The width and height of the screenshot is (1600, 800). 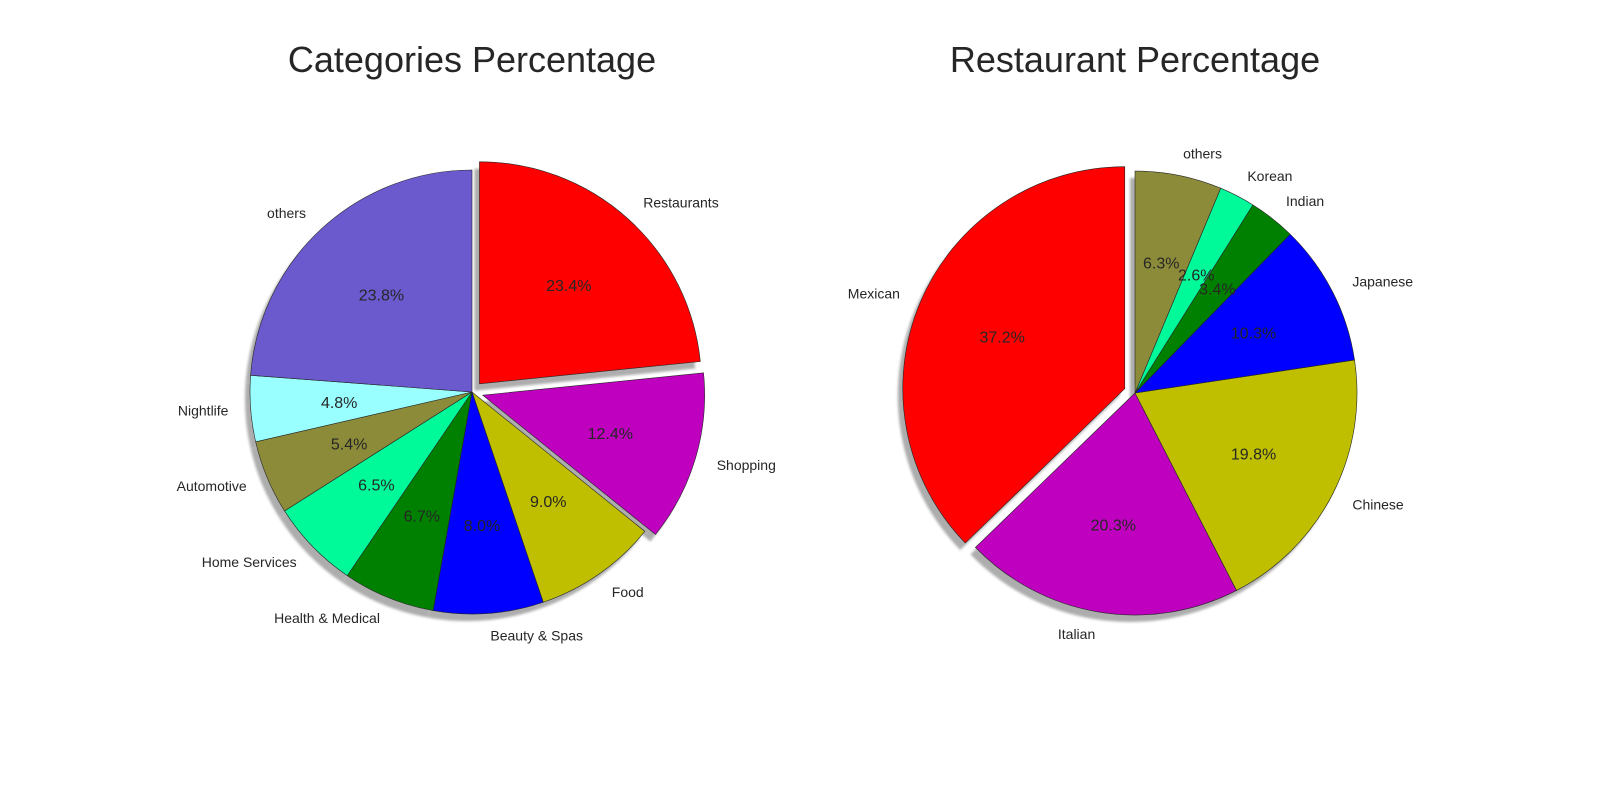 I want to click on restaurant-slice-chinese, so click(x=1246, y=475).